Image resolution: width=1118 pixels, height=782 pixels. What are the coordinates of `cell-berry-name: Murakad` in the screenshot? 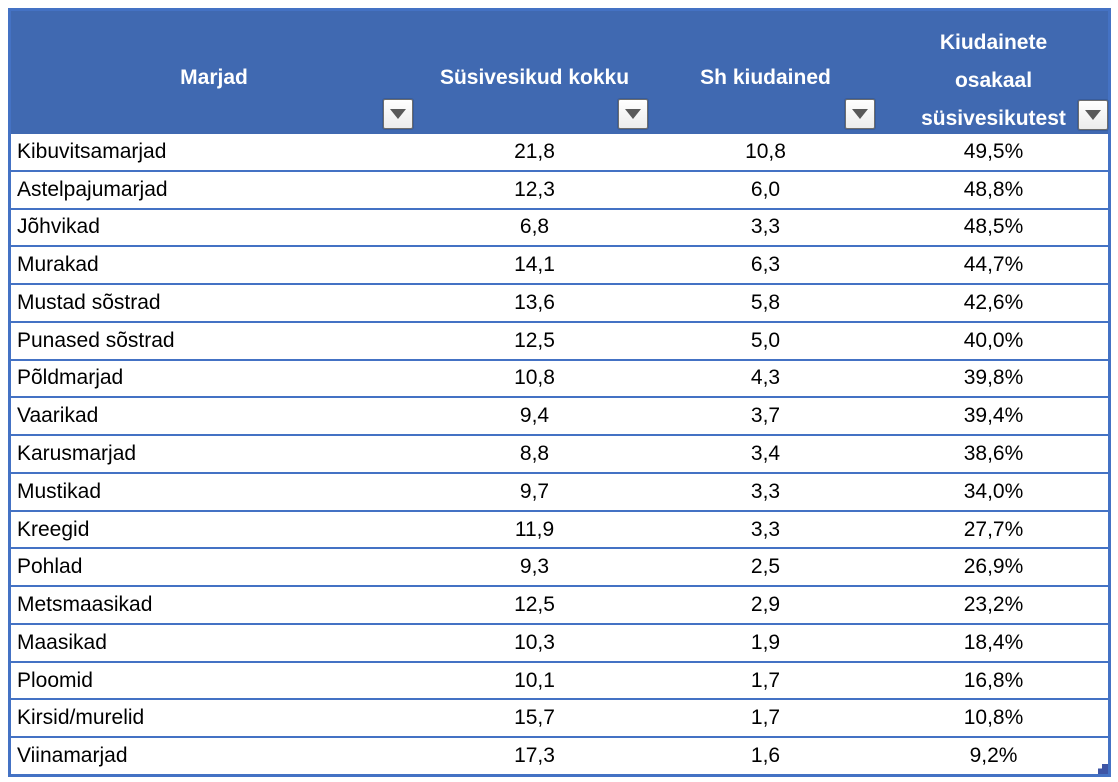 It's located at (58, 265).